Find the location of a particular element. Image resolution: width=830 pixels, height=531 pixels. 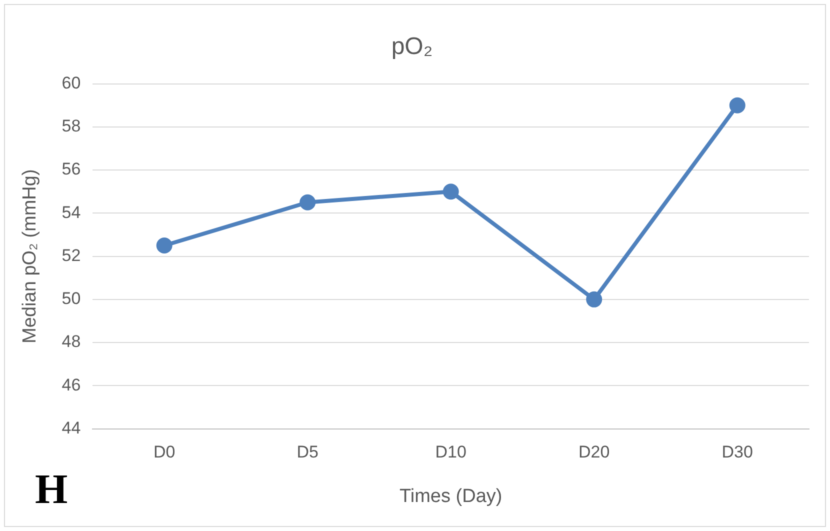

x-tick-label: D5 is located at coordinates (307, 452).